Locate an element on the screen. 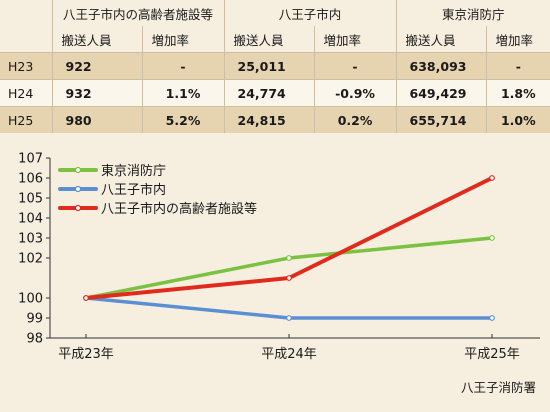  table-cell: 1.8% is located at coordinates (517, 93).